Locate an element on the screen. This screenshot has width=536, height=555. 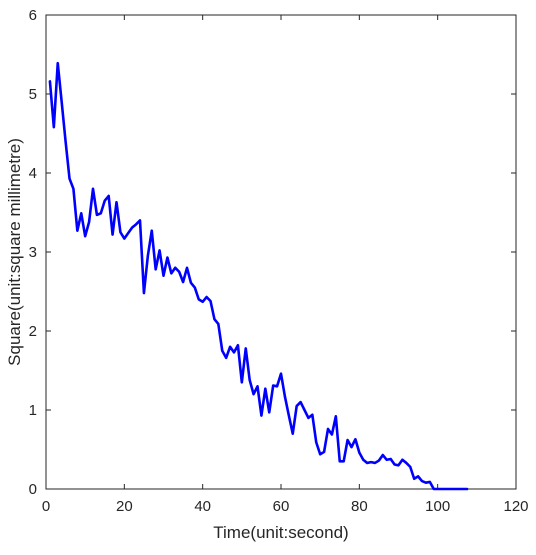
x-axis-label: Time(unit:second) is located at coordinates (280, 532).